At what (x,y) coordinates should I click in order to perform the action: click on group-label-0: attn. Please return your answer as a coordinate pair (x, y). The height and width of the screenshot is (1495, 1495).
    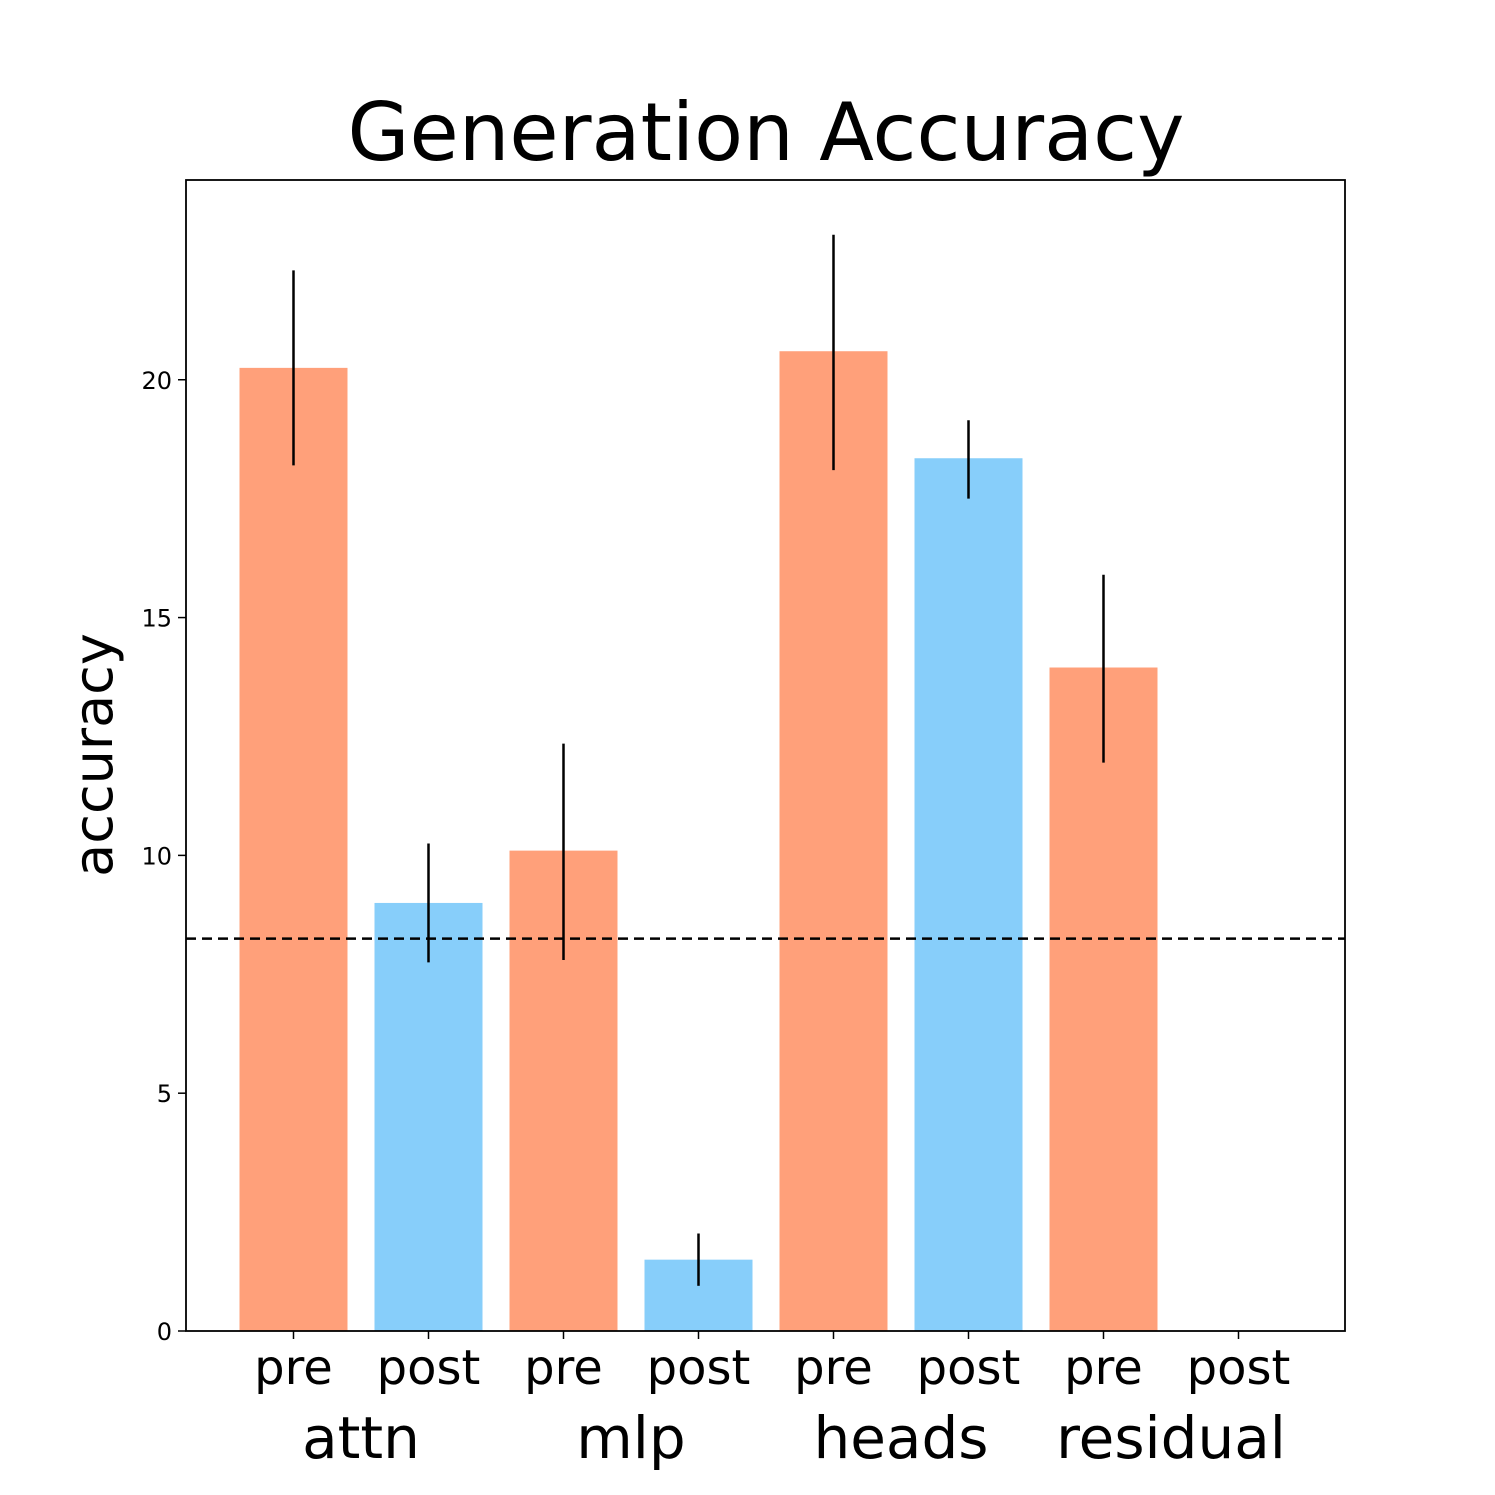
    Looking at the image, I should click on (361, 1438).